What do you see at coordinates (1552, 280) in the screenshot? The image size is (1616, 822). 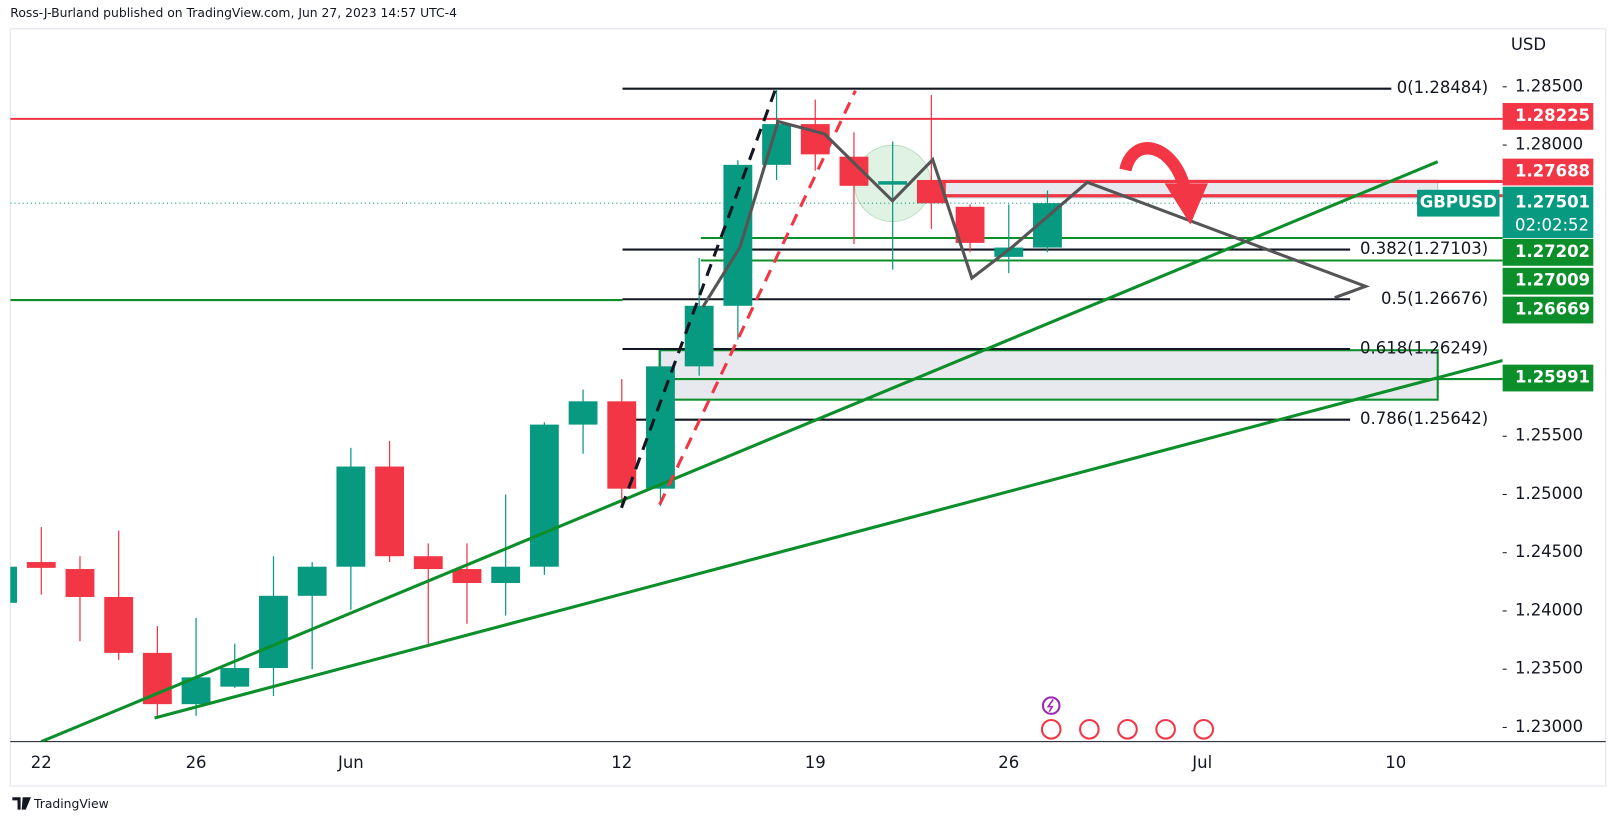 I see `price-badge-label: 1.27009` at bounding box center [1552, 280].